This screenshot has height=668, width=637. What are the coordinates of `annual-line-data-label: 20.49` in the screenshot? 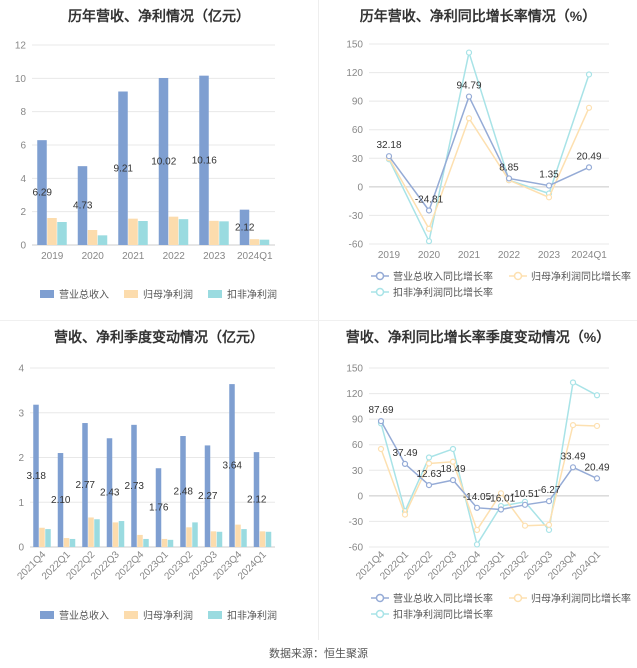 It's located at (588, 156).